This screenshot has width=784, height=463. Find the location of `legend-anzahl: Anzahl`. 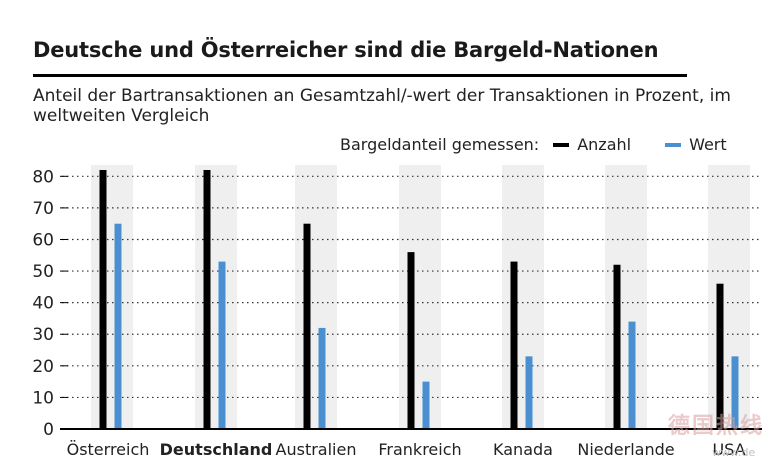

legend-anzahl: Anzahl is located at coordinates (604, 144).